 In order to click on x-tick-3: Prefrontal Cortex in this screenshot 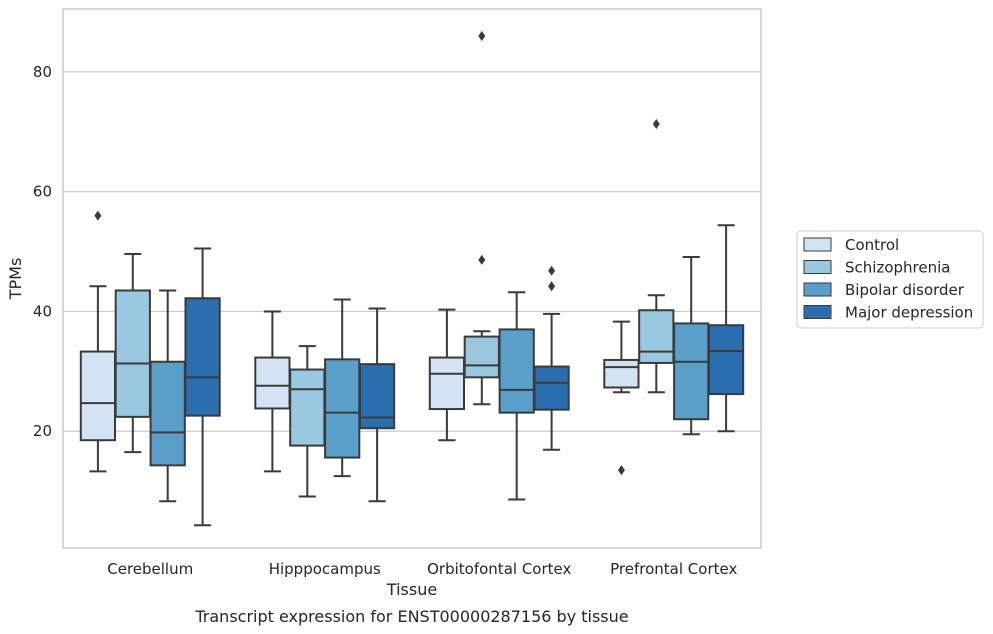, I will do `click(673, 569)`.